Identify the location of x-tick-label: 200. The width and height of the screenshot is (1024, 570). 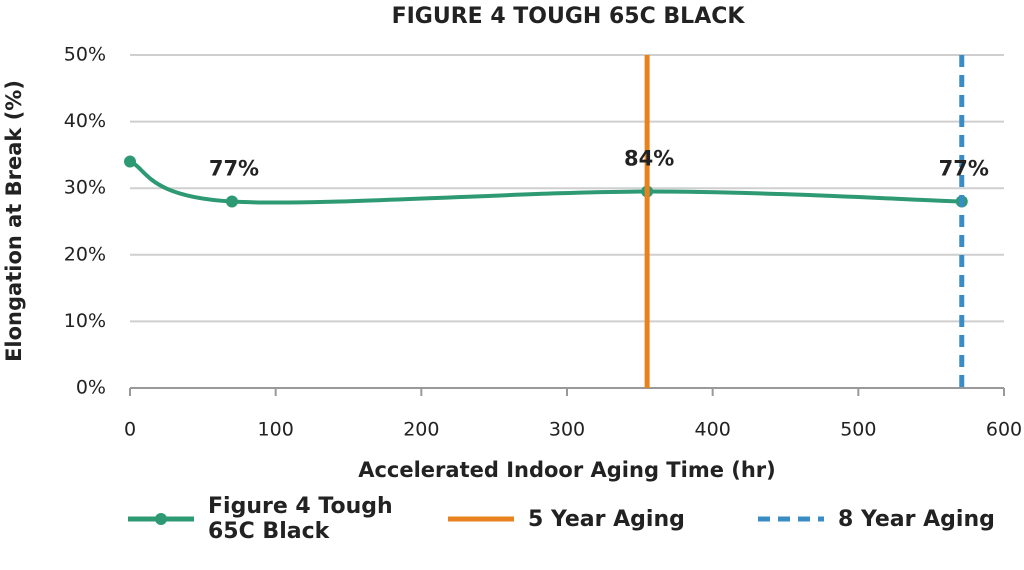
(421, 430).